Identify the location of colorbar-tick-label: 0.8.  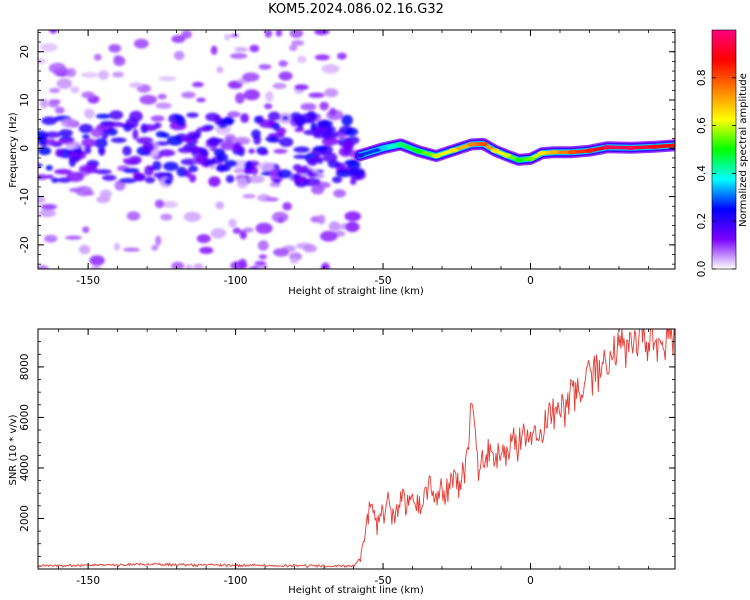
(702, 77).